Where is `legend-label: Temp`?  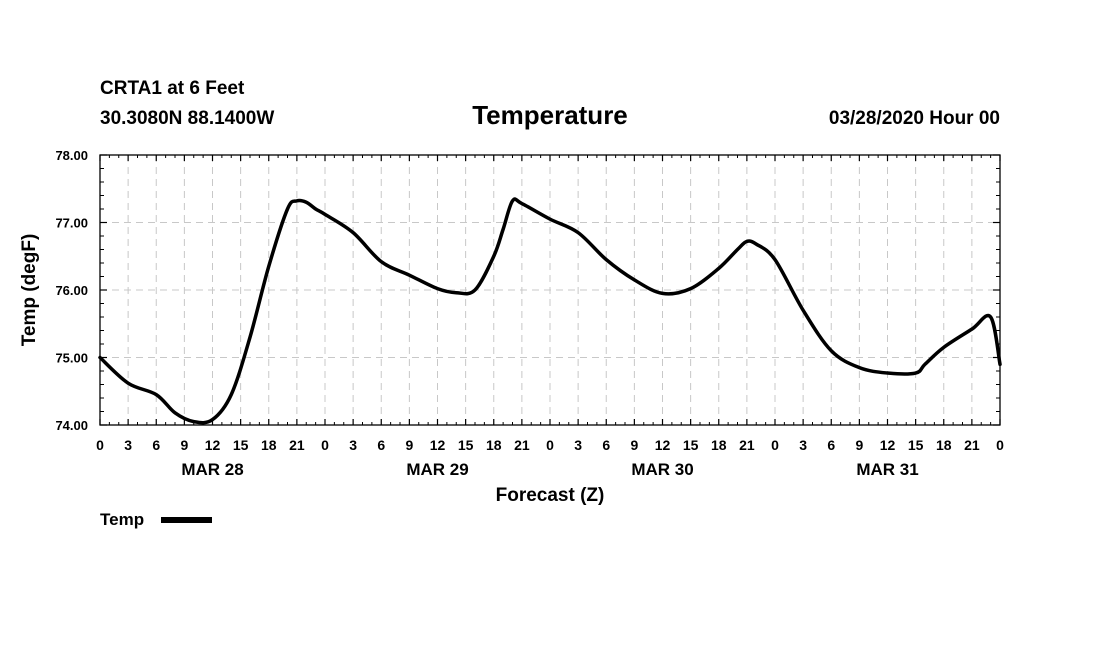 legend-label: Temp is located at coordinates (122, 519).